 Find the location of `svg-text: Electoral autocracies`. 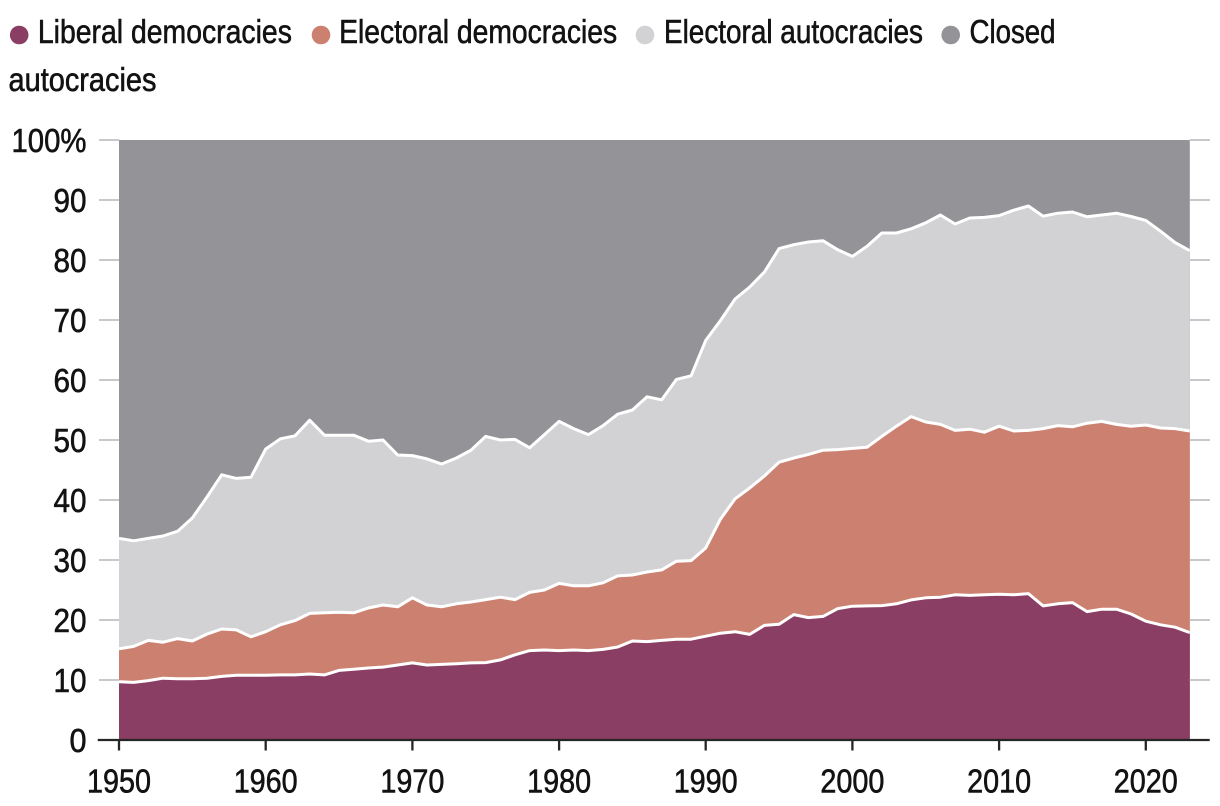

svg-text: Electoral autocracies is located at coordinates (793, 31).